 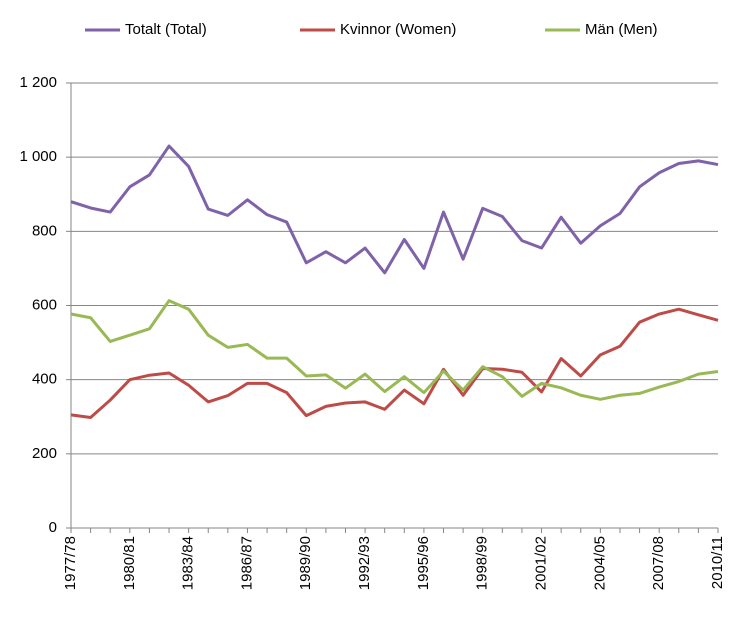 What do you see at coordinates (44, 230) in the screenshot?
I see `y-tick-label: 800` at bounding box center [44, 230].